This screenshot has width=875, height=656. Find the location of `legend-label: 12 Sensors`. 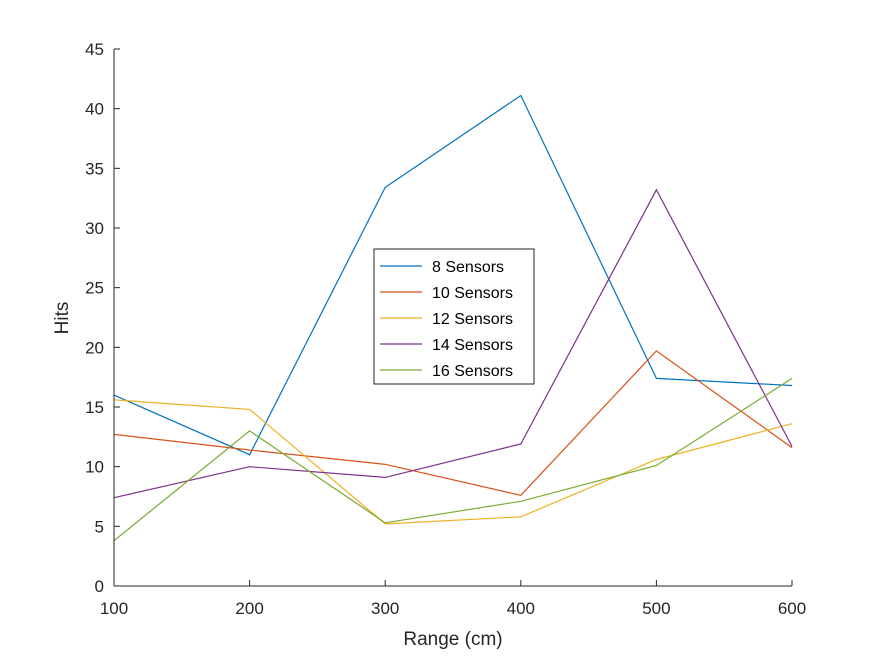

legend-label: 12 Sensors is located at coordinates (472, 319).